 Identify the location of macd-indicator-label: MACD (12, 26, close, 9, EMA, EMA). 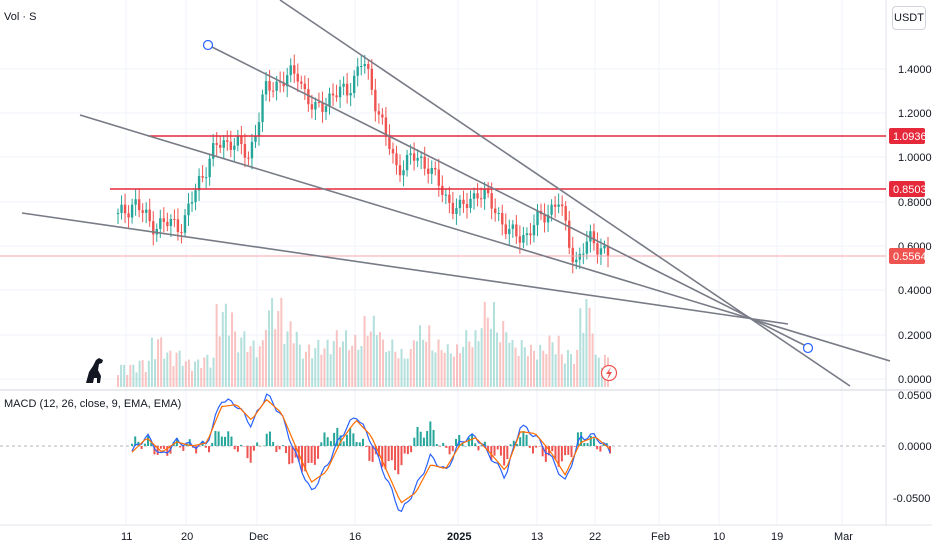
(93, 404).